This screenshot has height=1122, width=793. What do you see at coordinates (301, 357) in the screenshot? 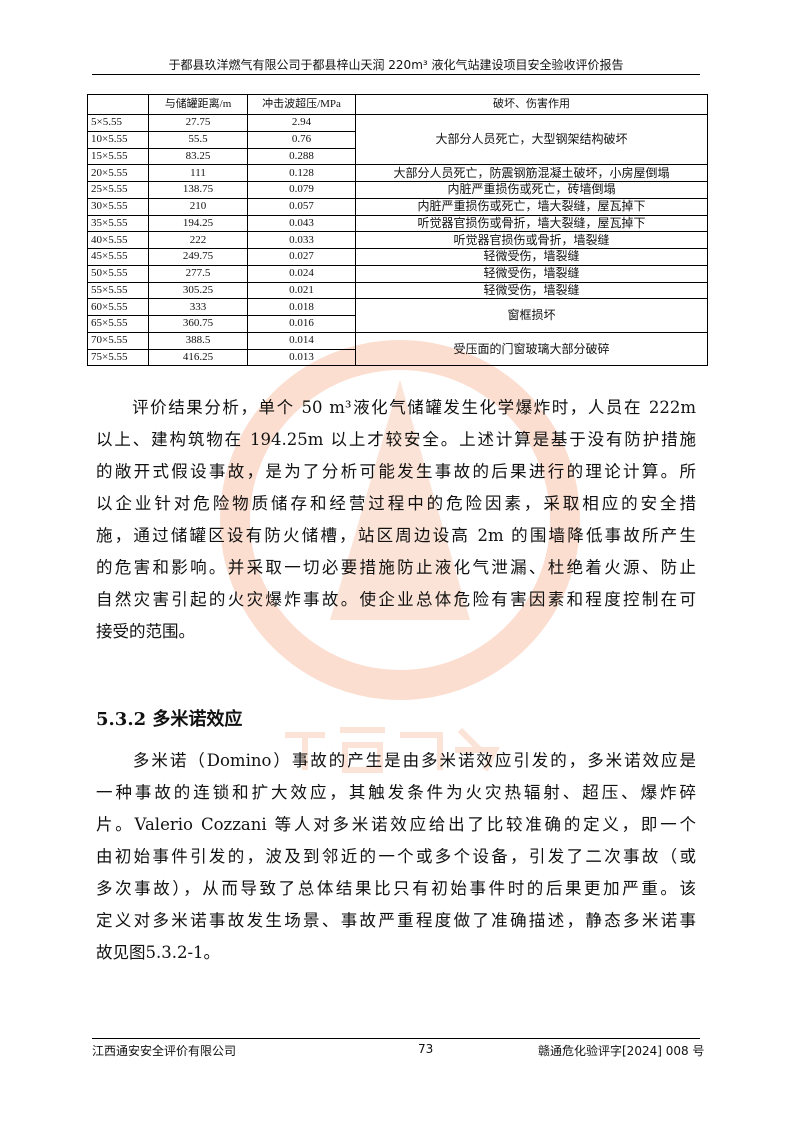
I see `overpressure-cell: 0.013` at bounding box center [301, 357].